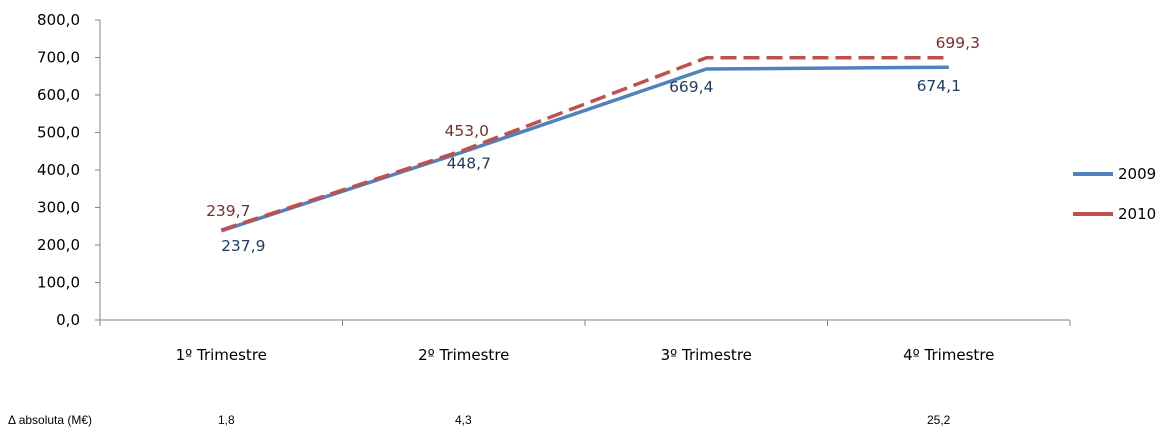 This screenshot has height=432, width=1171. What do you see at coordinates (463, 355) in the screenshot?
I see `x-tick-label: 2º Trimestre` at bounding box center [463, 355].